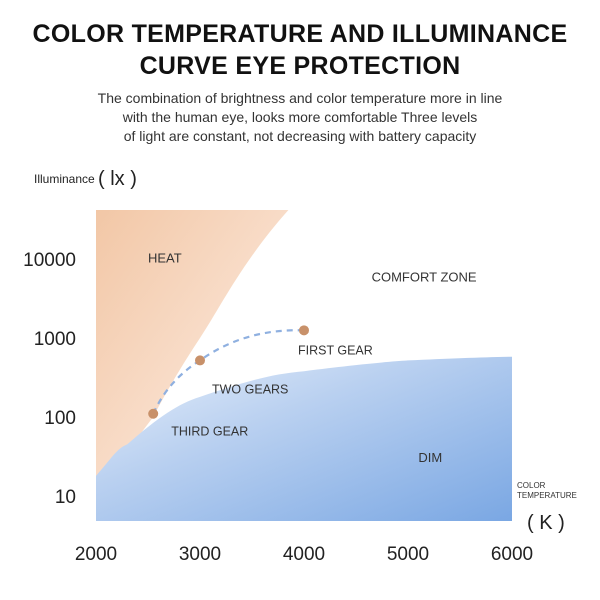 This screenshot has width=600, height=600. Describe the element at coordinates (424, 276) in the screenshot. I see `comfort-zone-label: COMFORT ZONE` at that location.